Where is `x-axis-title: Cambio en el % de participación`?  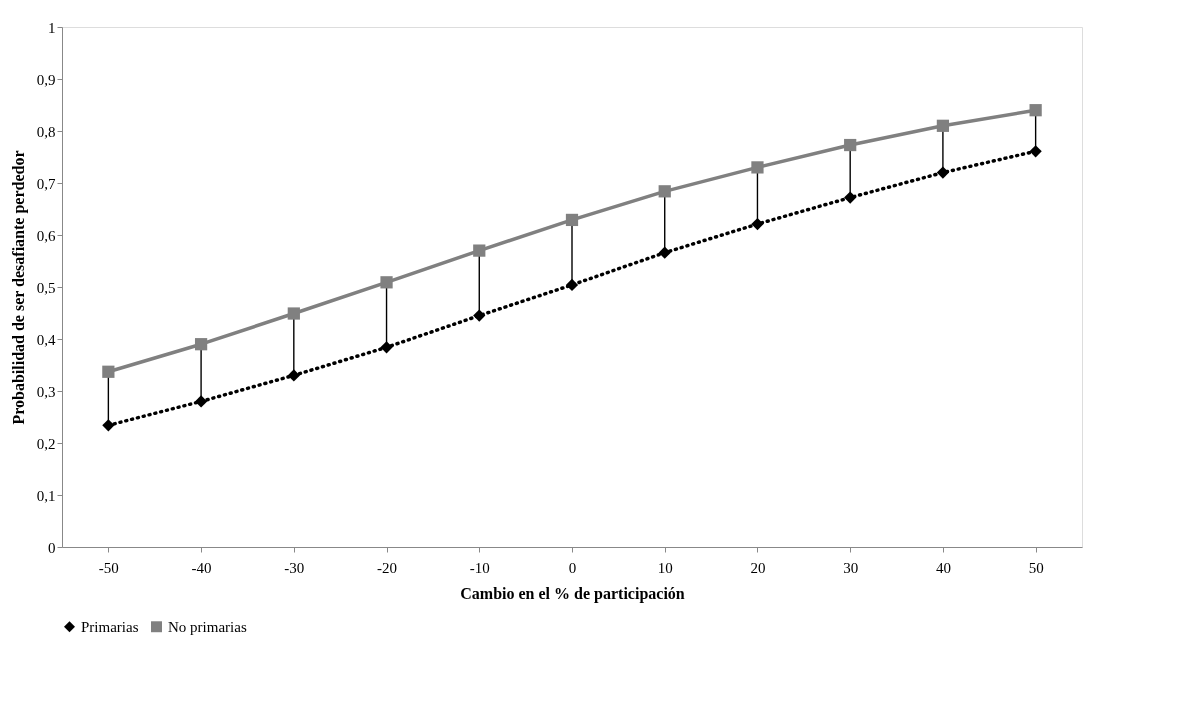
x-axis-title: Cambio en el % de participación is located at coordinates (572, 593).